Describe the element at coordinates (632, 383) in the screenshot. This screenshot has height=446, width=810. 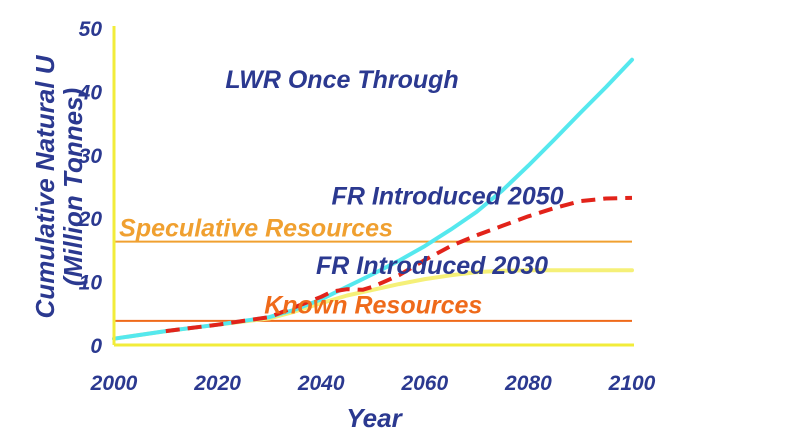
I see `x-tick-label: 2100` at that location.